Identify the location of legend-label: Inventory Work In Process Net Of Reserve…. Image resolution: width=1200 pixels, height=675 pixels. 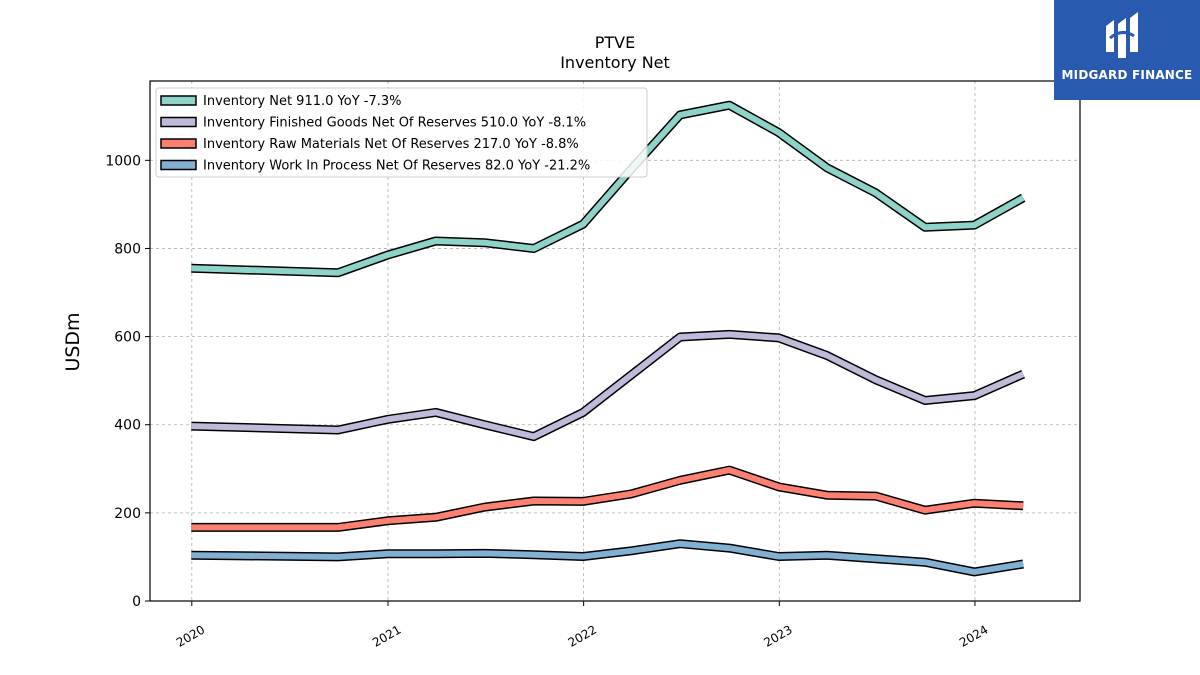
(396, 166).